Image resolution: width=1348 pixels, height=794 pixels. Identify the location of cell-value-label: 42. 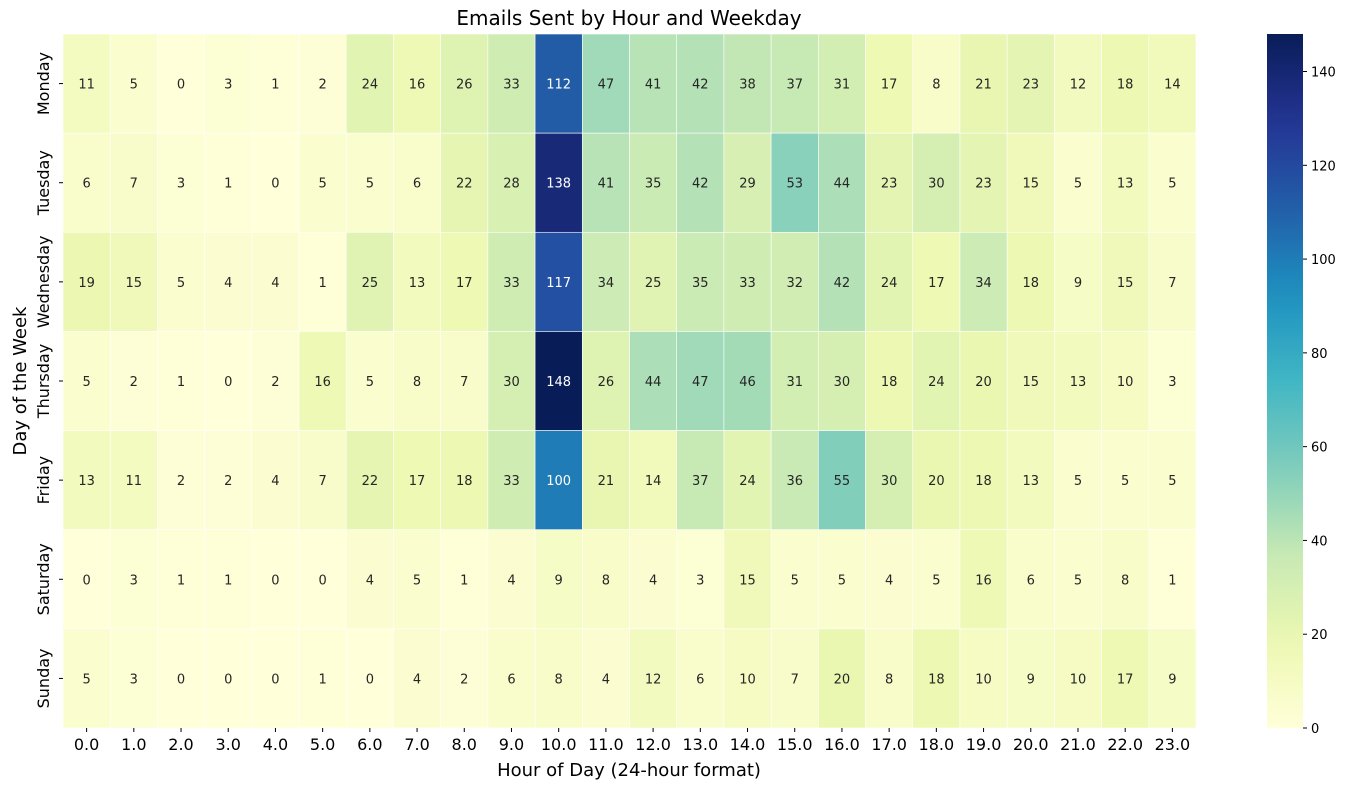
(700, 85).